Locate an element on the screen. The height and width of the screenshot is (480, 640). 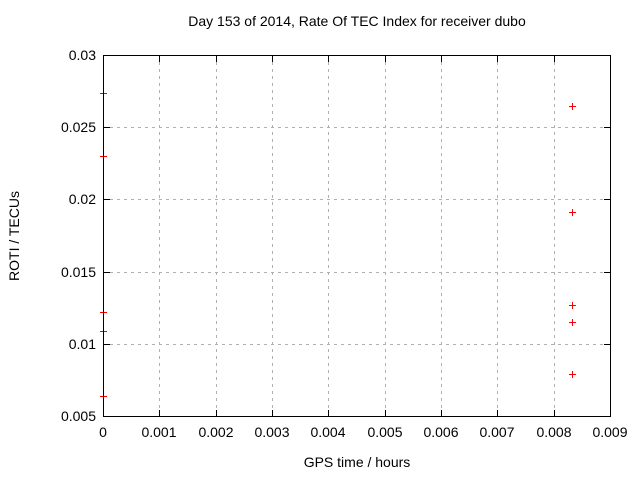
x-tick-label: 0.004 is located at coordinates (328, 432).